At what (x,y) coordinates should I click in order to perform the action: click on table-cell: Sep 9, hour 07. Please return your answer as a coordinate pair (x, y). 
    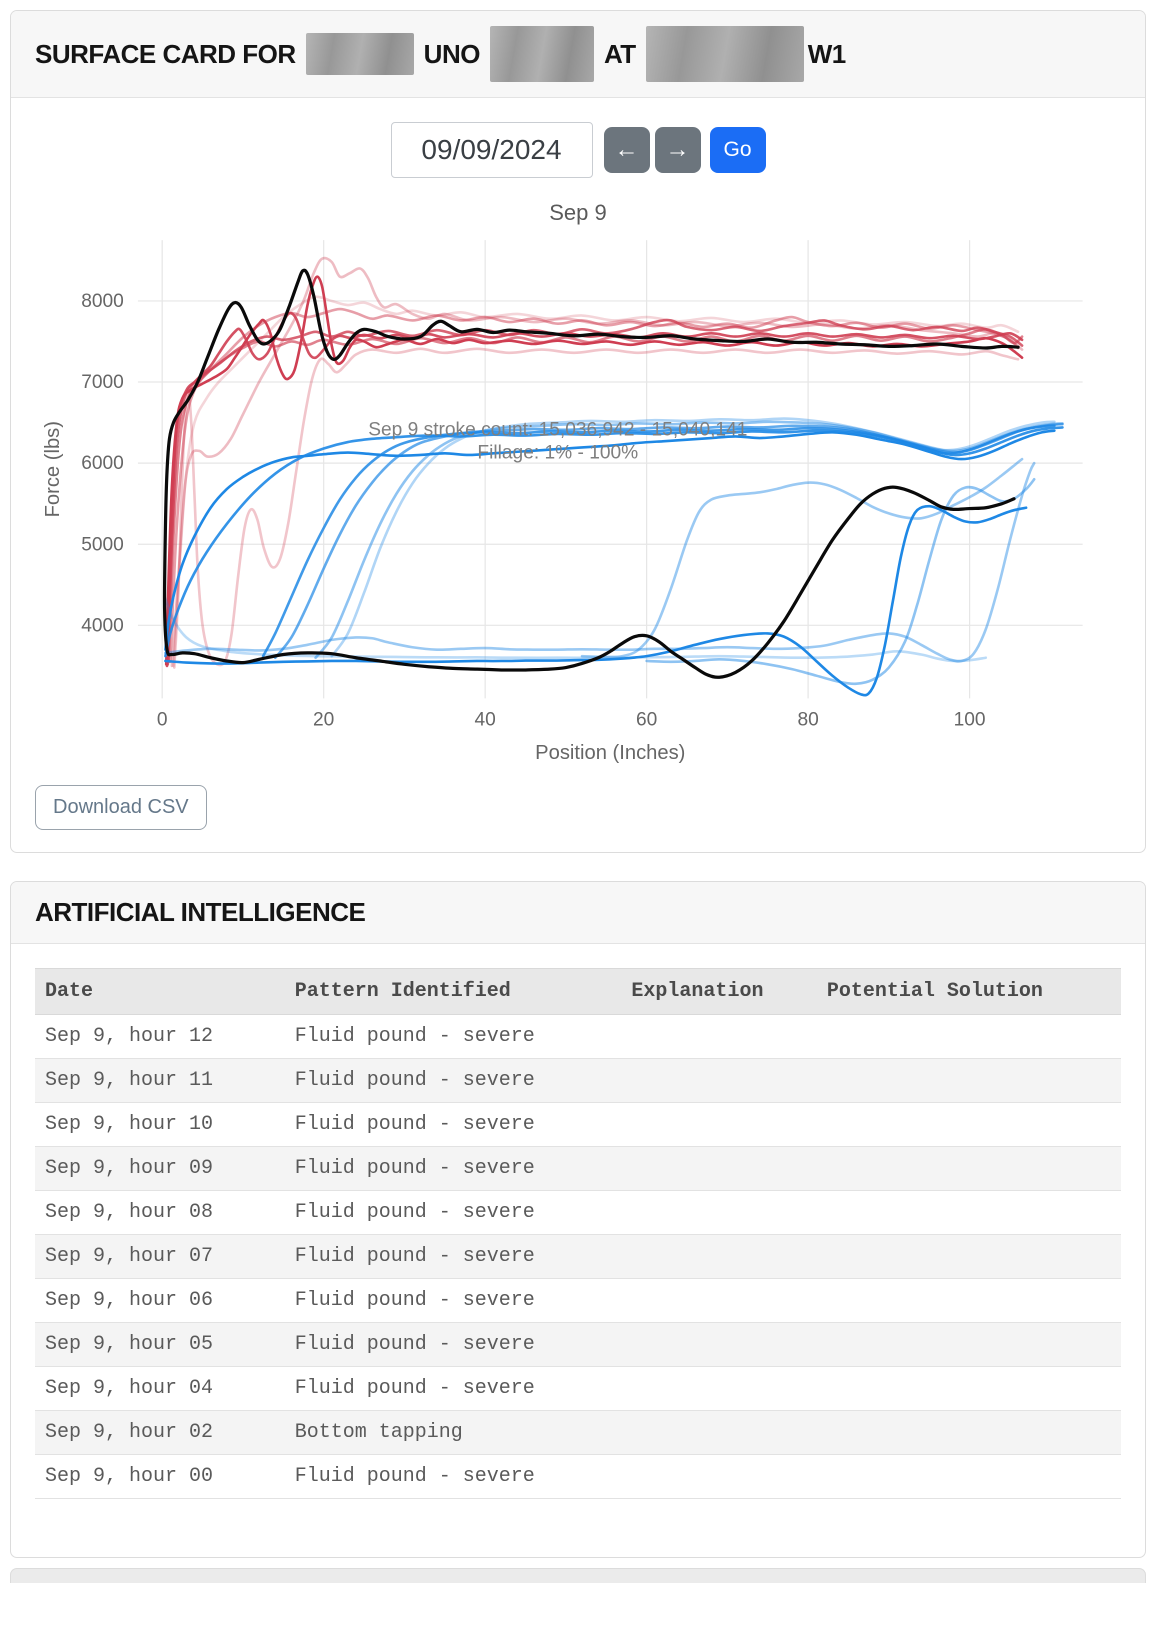
    Looking at the image, I should click on (160, 1256).